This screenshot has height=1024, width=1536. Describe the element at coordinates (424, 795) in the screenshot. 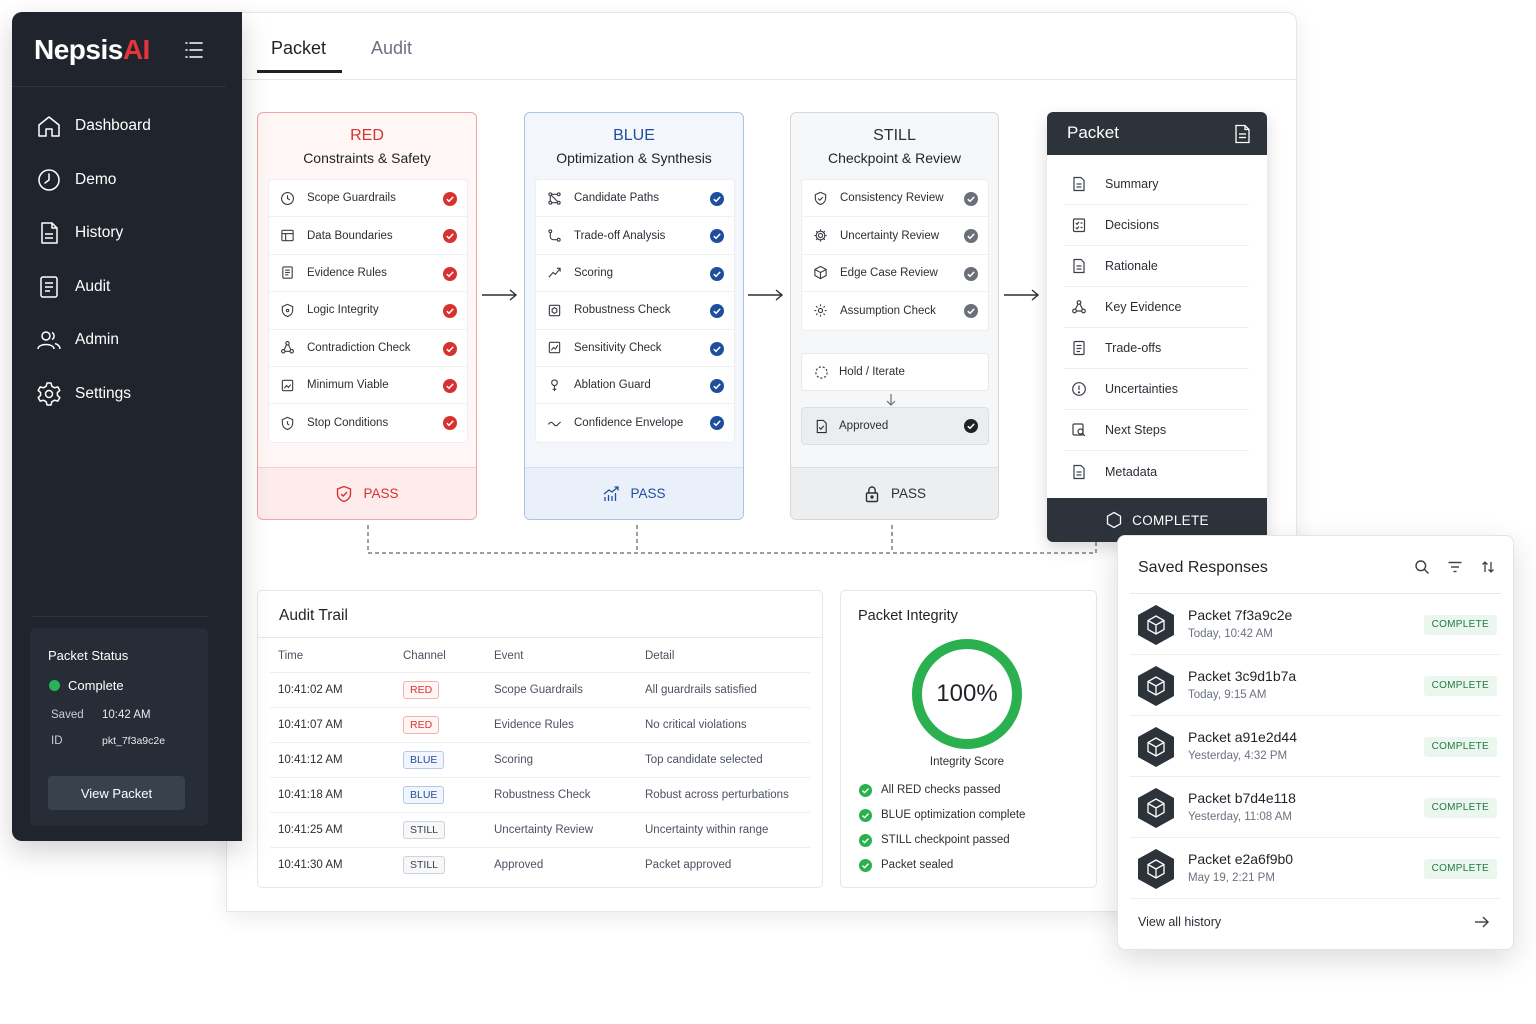

I see `channel-badge: BLUE` at that location.